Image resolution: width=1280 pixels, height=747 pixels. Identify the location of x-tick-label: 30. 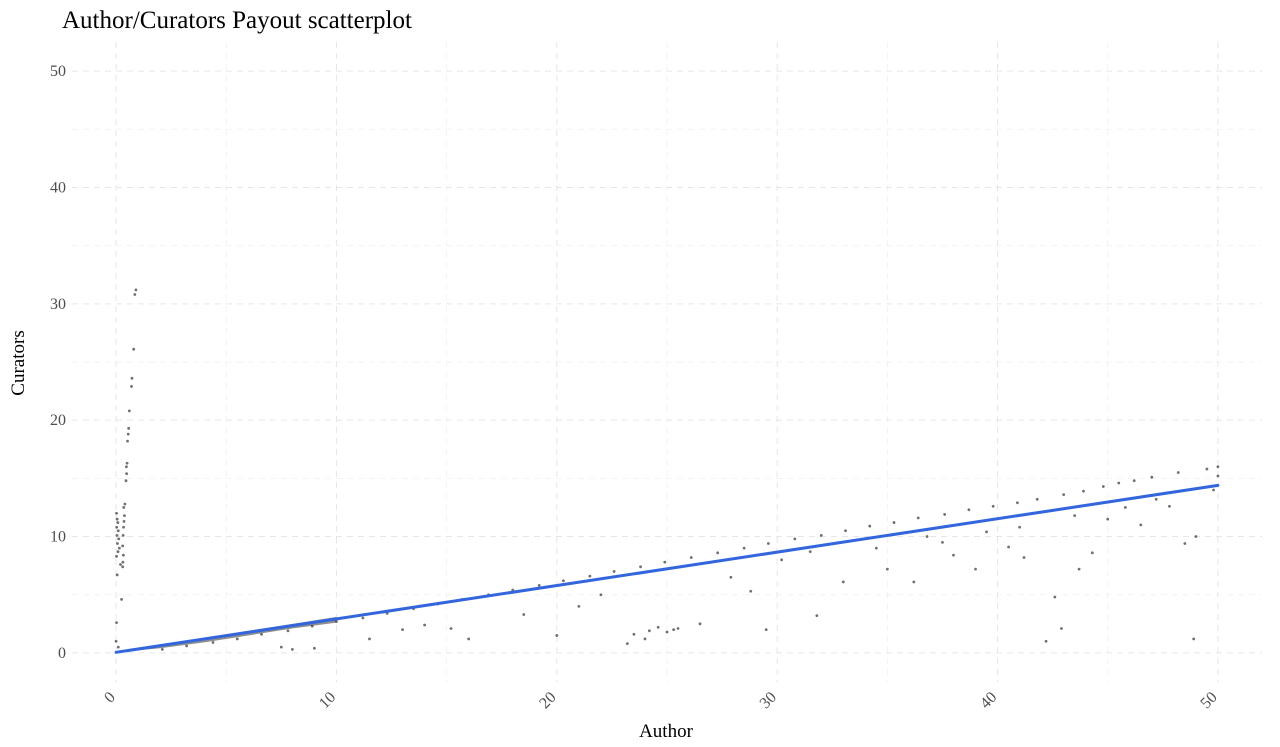
(768, 700).